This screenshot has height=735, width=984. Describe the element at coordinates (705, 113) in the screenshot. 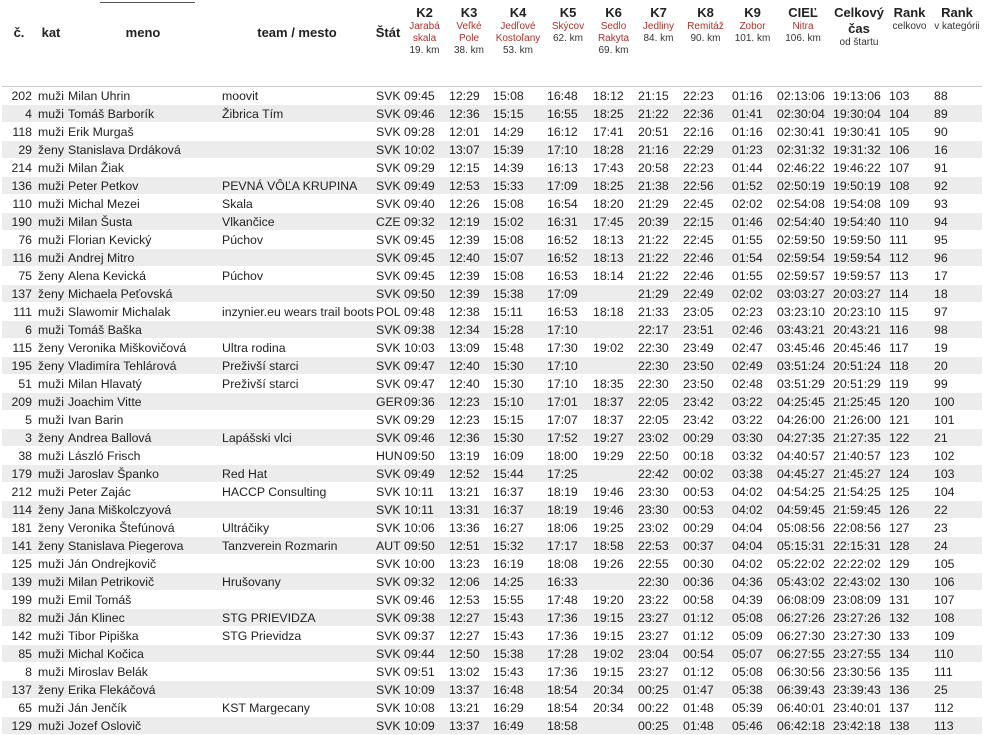

I see `cell: 22:36` at that location.